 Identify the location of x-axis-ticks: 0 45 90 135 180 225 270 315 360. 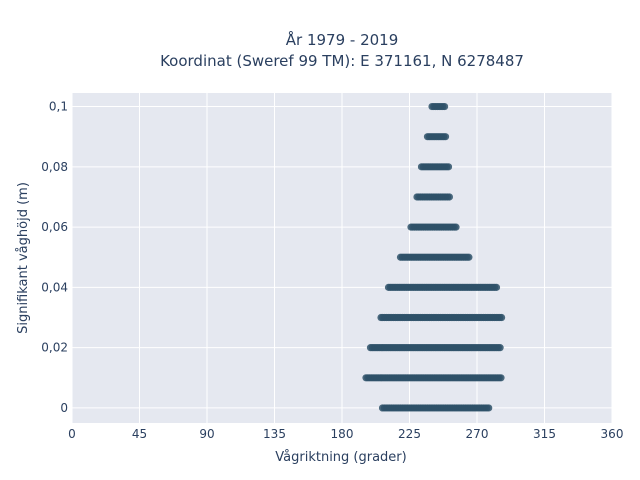
(345, 434).